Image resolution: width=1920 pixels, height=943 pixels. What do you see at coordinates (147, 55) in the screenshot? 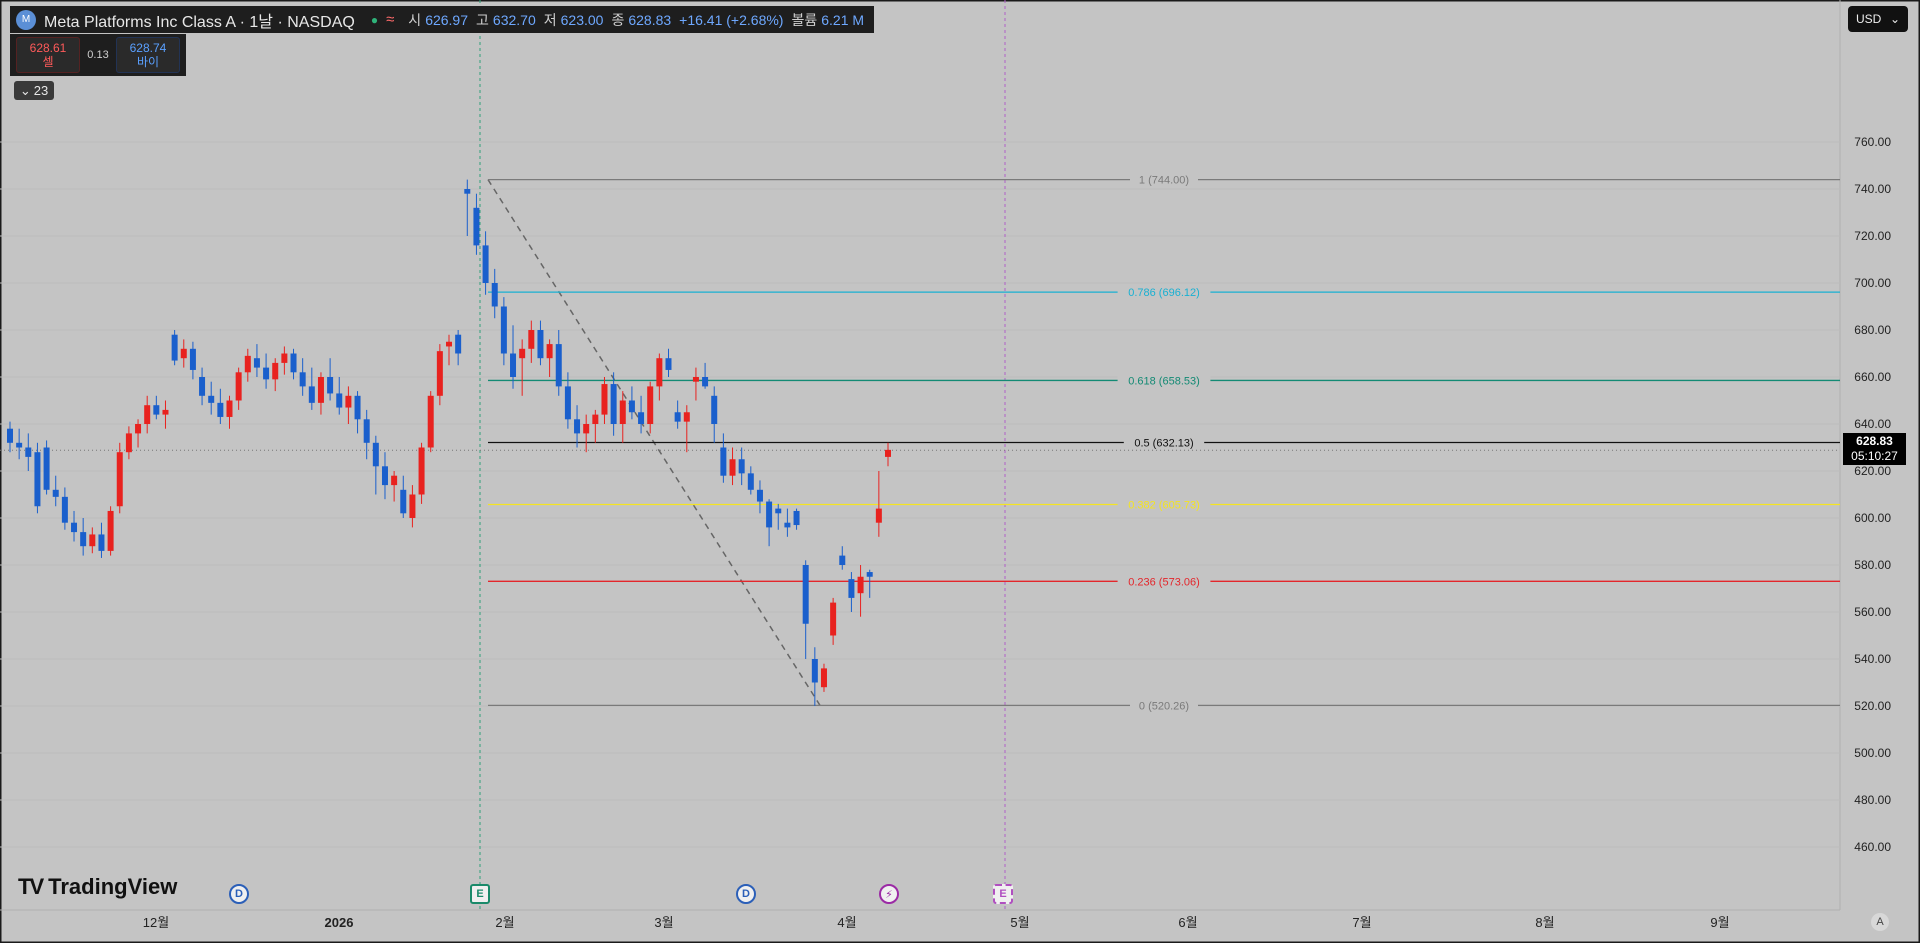
I see `buy-button: 628.74 바이` at bounding box center [147, 55].